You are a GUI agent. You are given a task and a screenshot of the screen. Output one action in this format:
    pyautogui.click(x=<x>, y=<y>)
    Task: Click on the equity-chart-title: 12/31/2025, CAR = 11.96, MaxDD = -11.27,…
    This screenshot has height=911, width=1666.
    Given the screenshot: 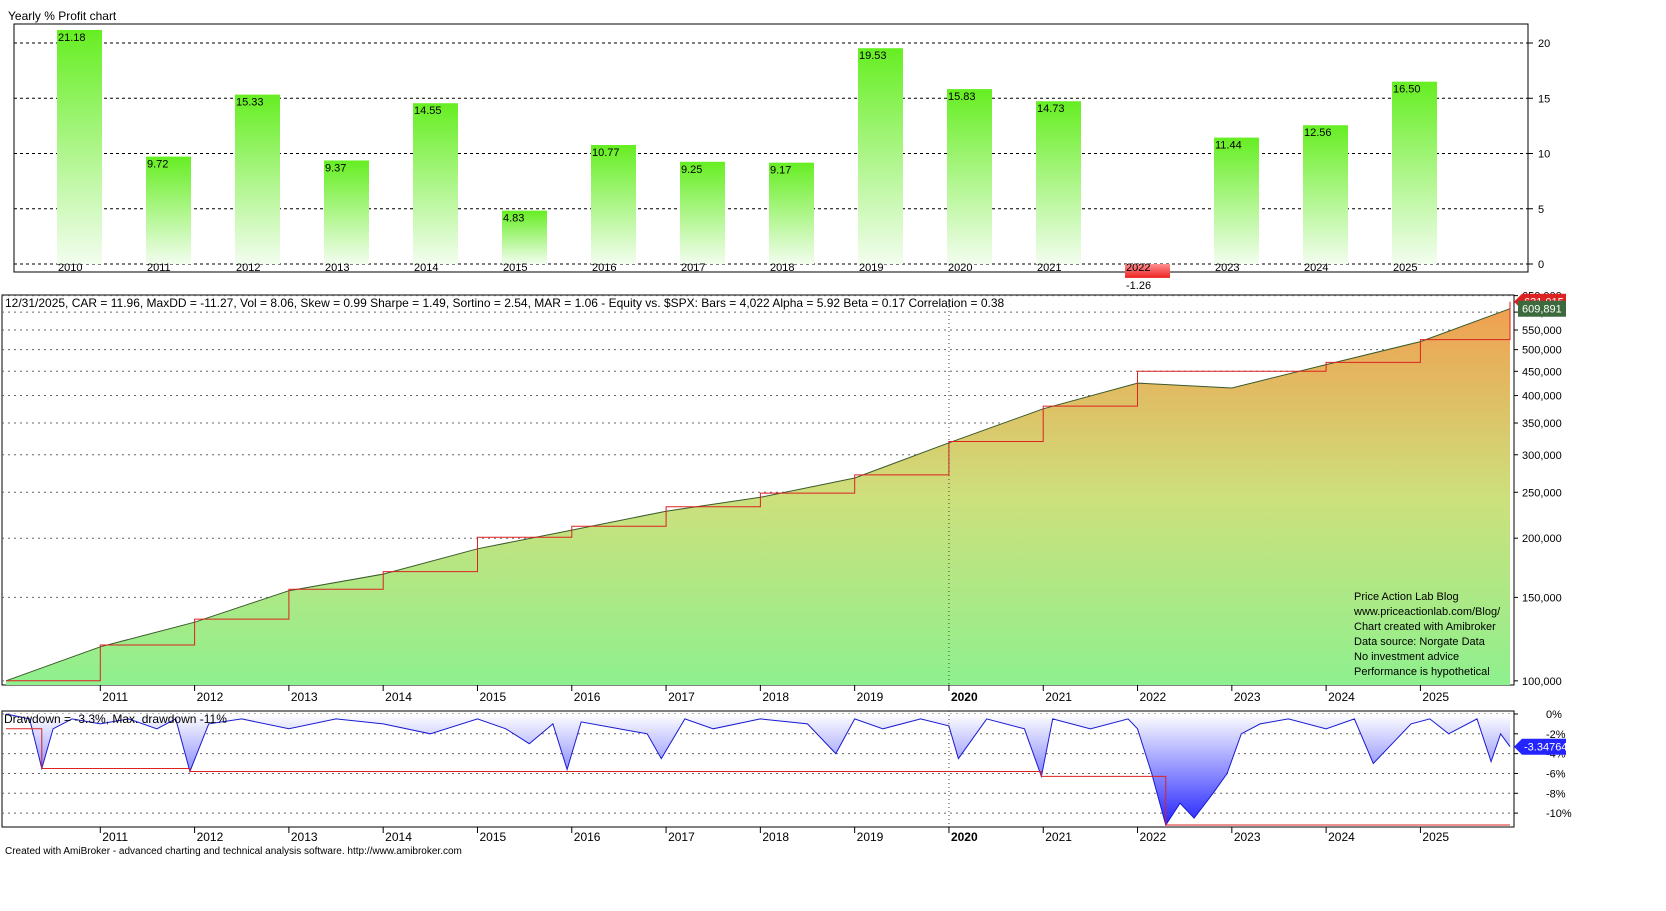 What is the action you would take?
    pyautogui.click(x=505, y=303)
    